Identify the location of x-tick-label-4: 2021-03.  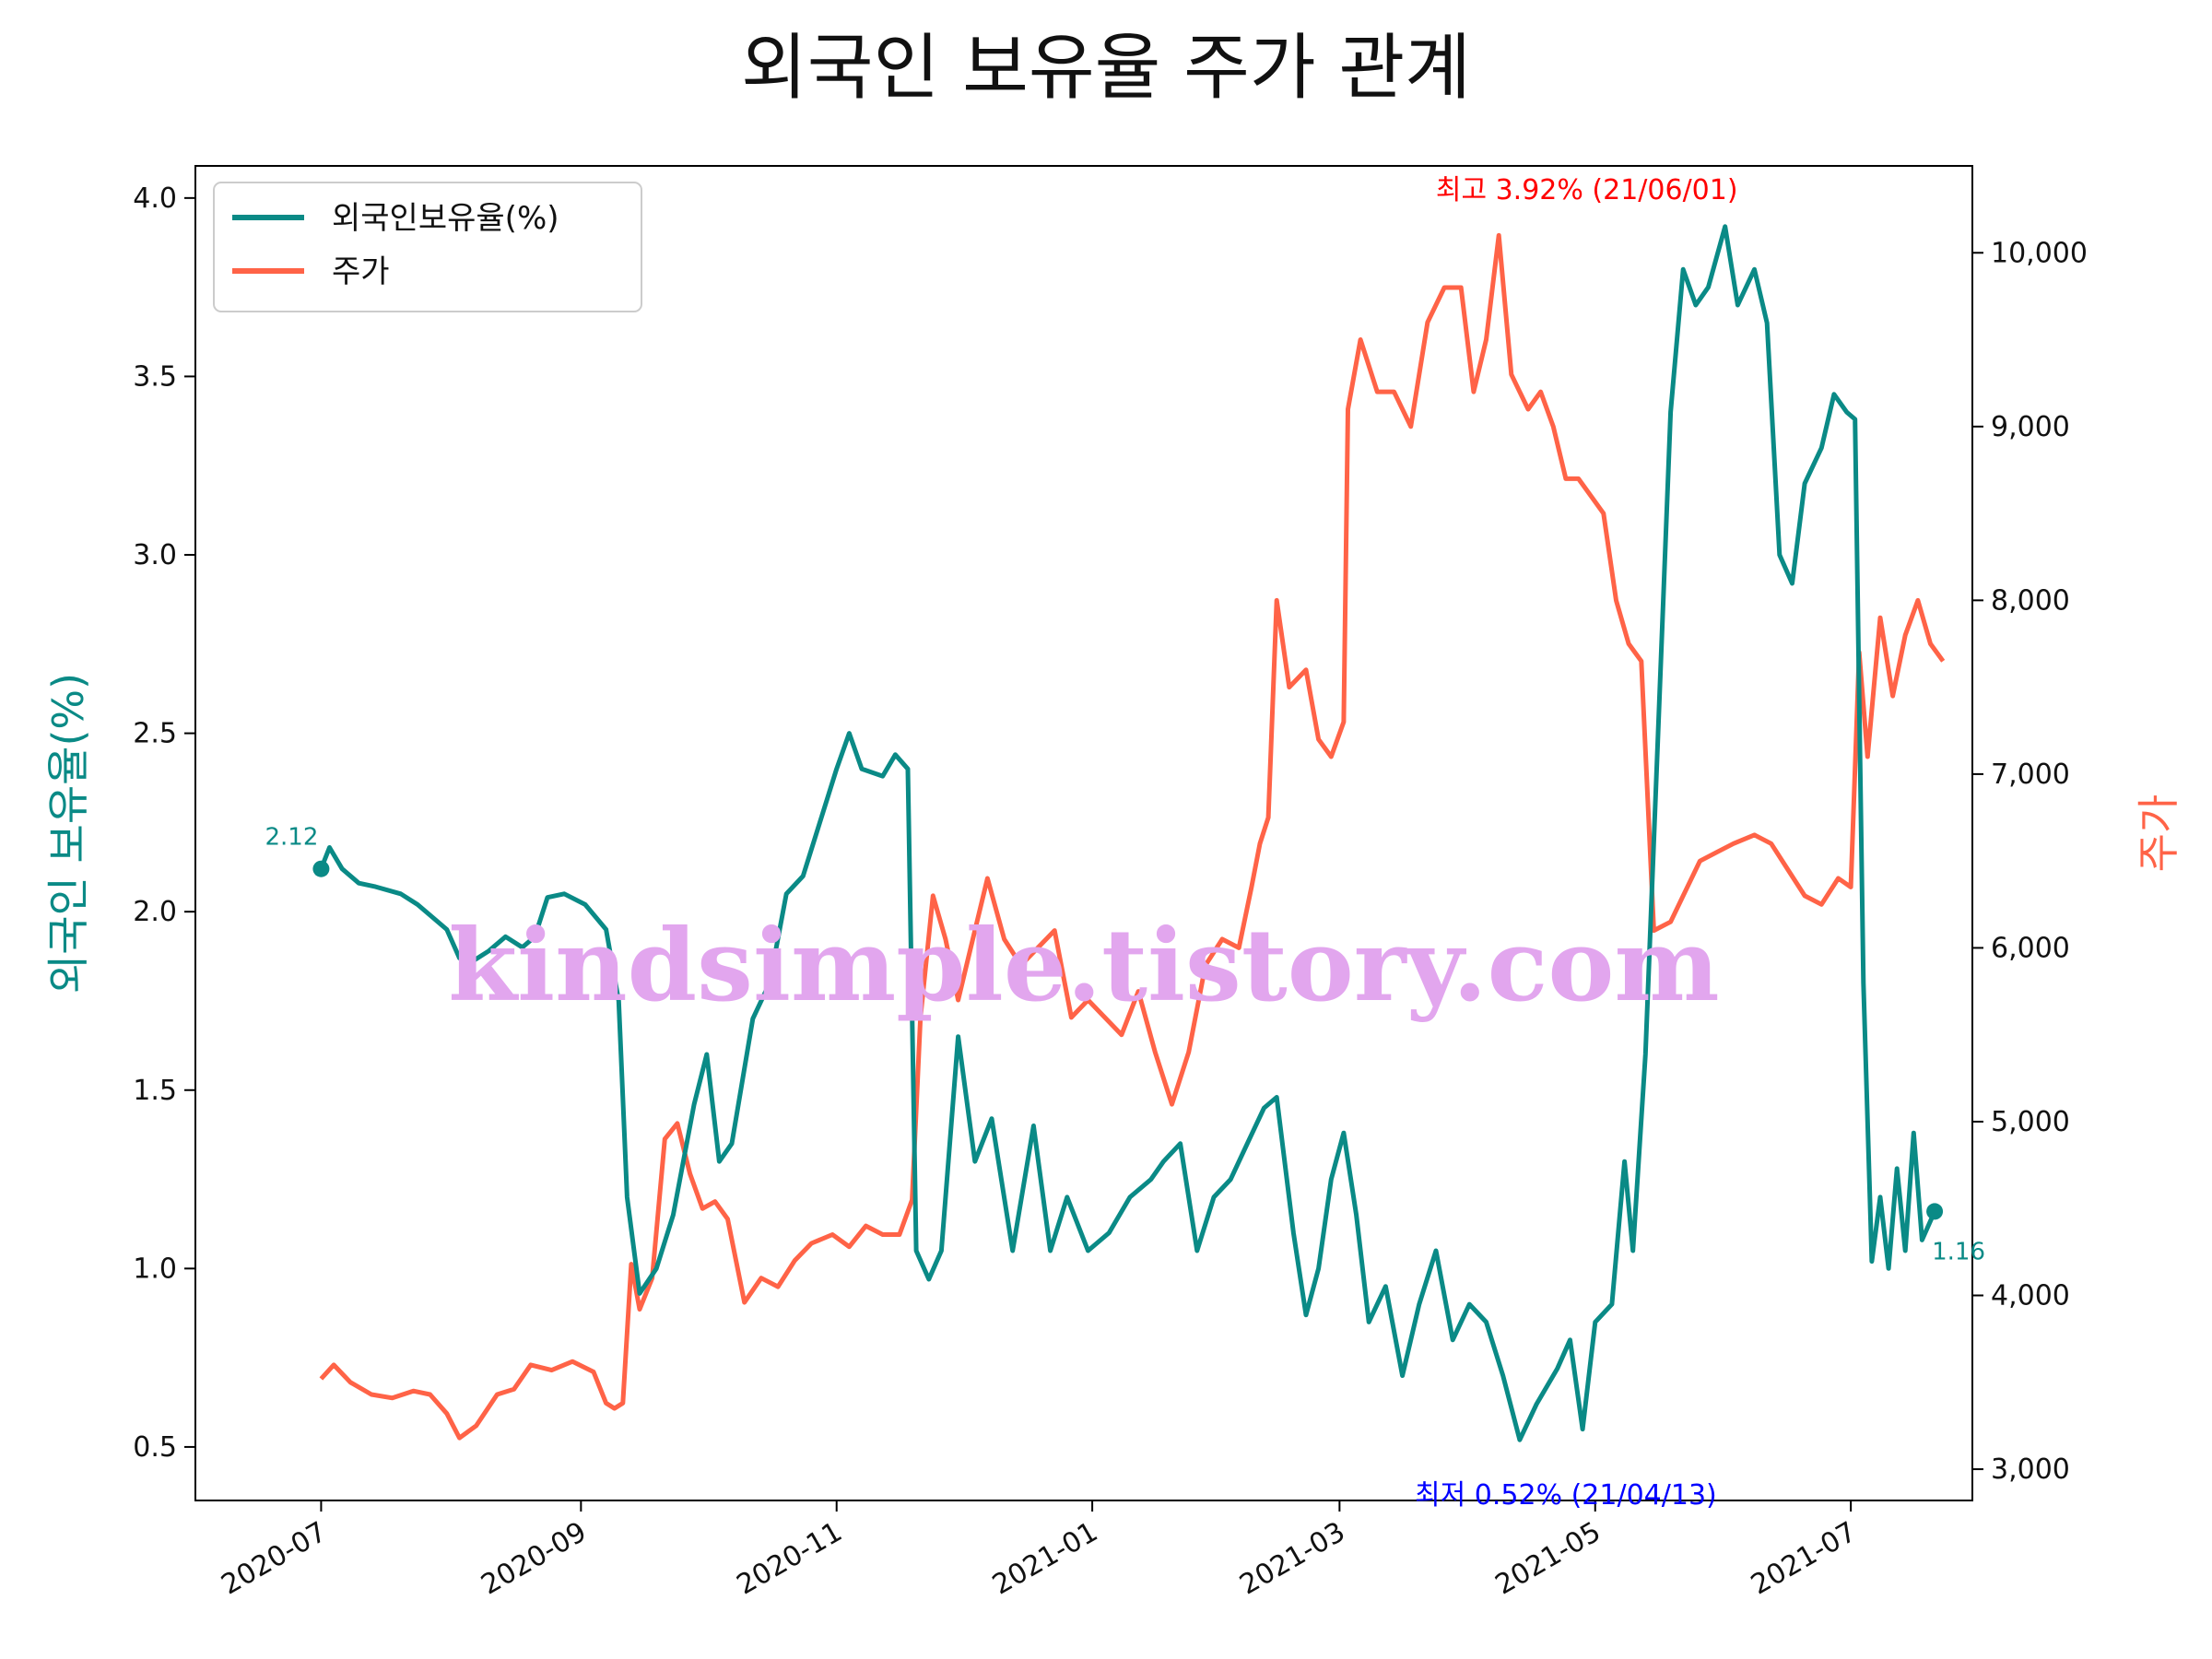
(1292, 1559).